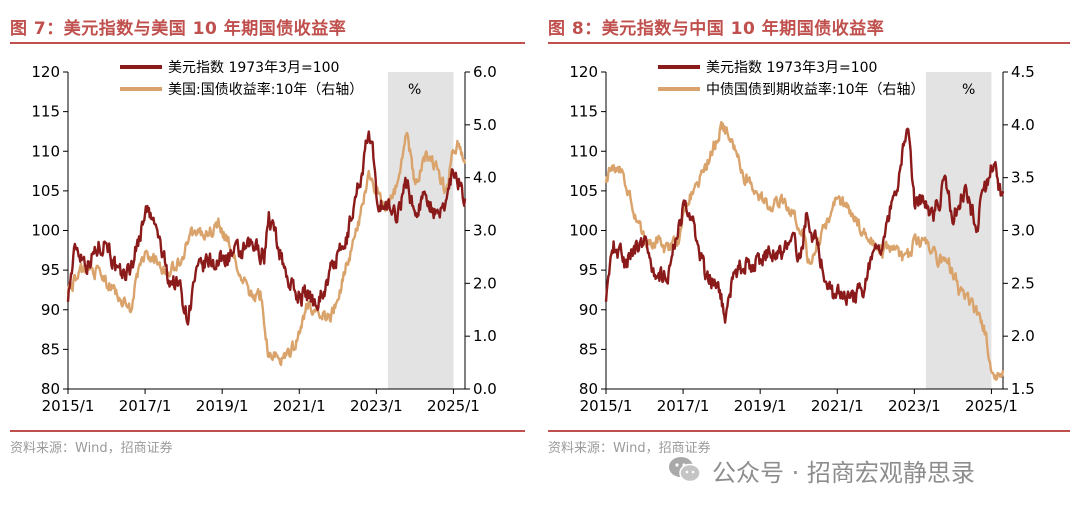 This screenshot has height=512, width=1080. I want to click on figure-8-source-rule, so click(809, 431).